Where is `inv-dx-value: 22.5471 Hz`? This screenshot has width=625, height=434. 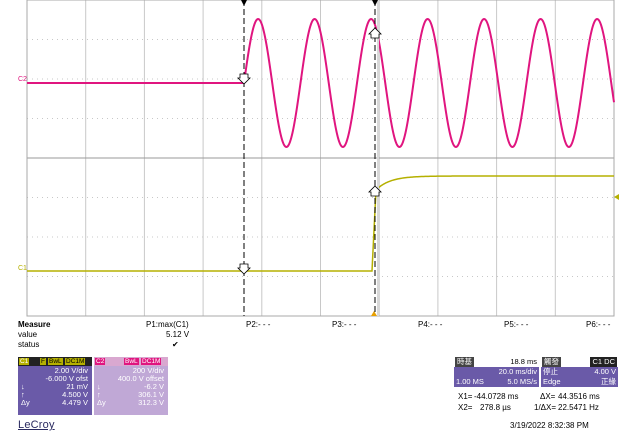 inv-dx-value: 22.5471 Hz is located at coordinates (578, 407).